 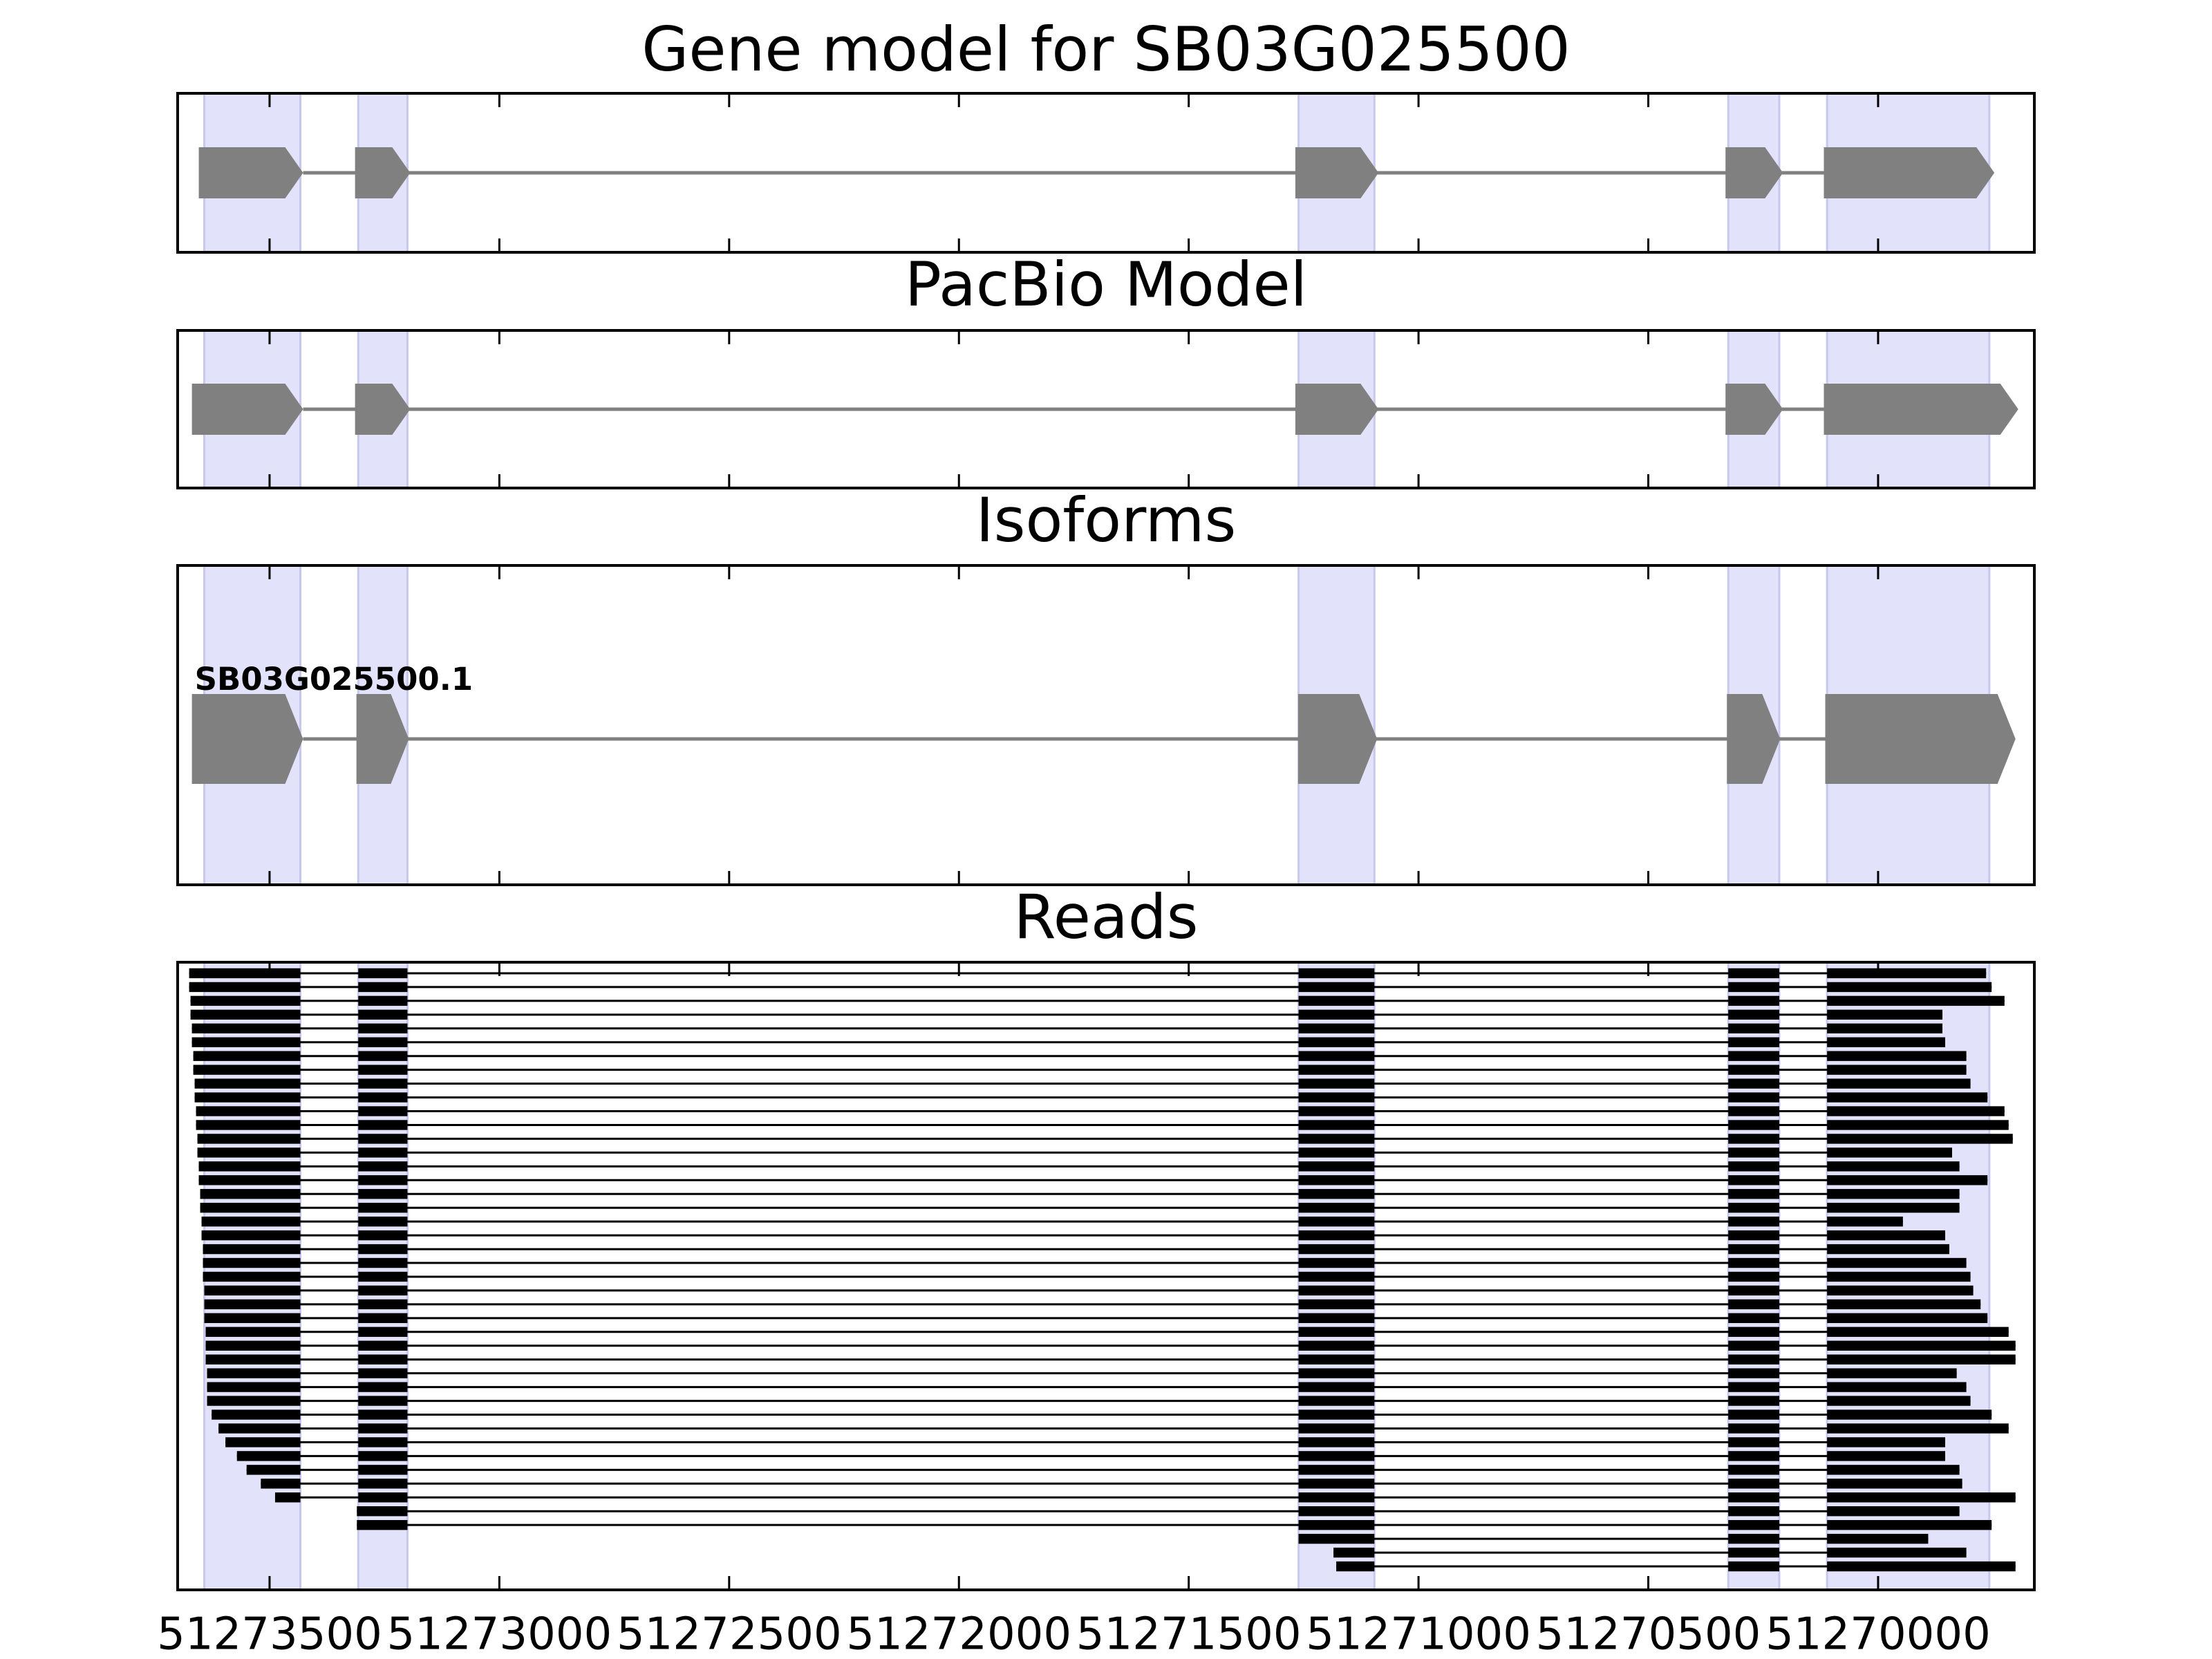 I want to click on panel-frame, so click(x=1106, y=173).